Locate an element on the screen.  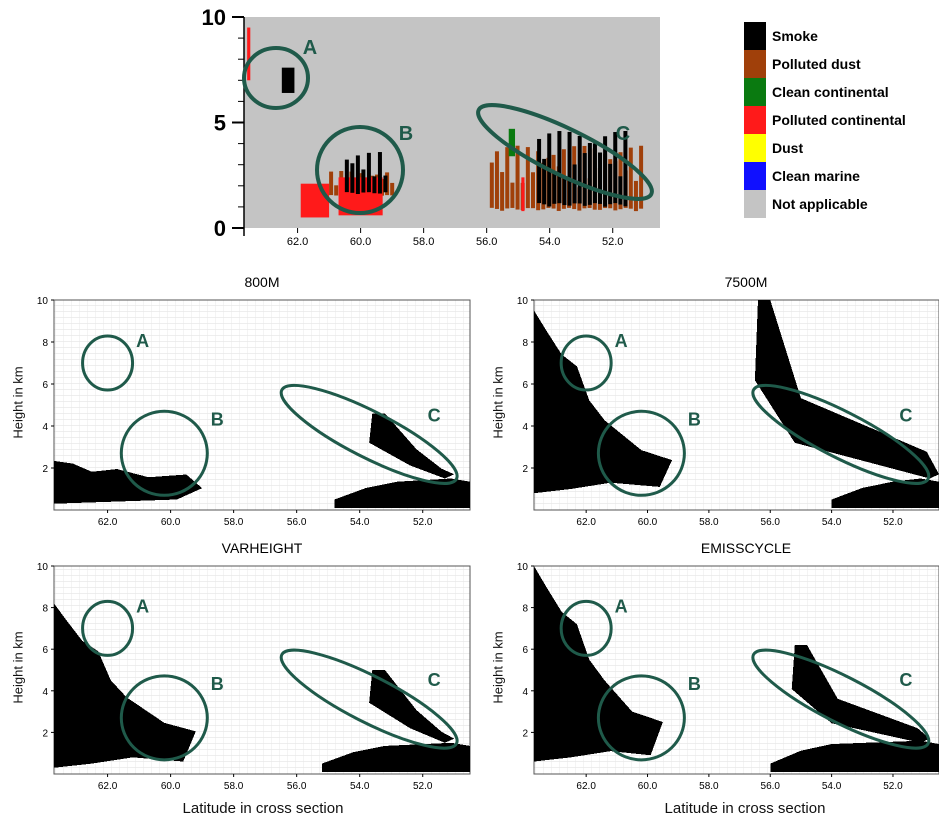
model-panel-800m: 2 4 6 8 10 62.0 60.0 58.0 56.0 54.0 52.0 A B C is located at coordinates (254, 412).